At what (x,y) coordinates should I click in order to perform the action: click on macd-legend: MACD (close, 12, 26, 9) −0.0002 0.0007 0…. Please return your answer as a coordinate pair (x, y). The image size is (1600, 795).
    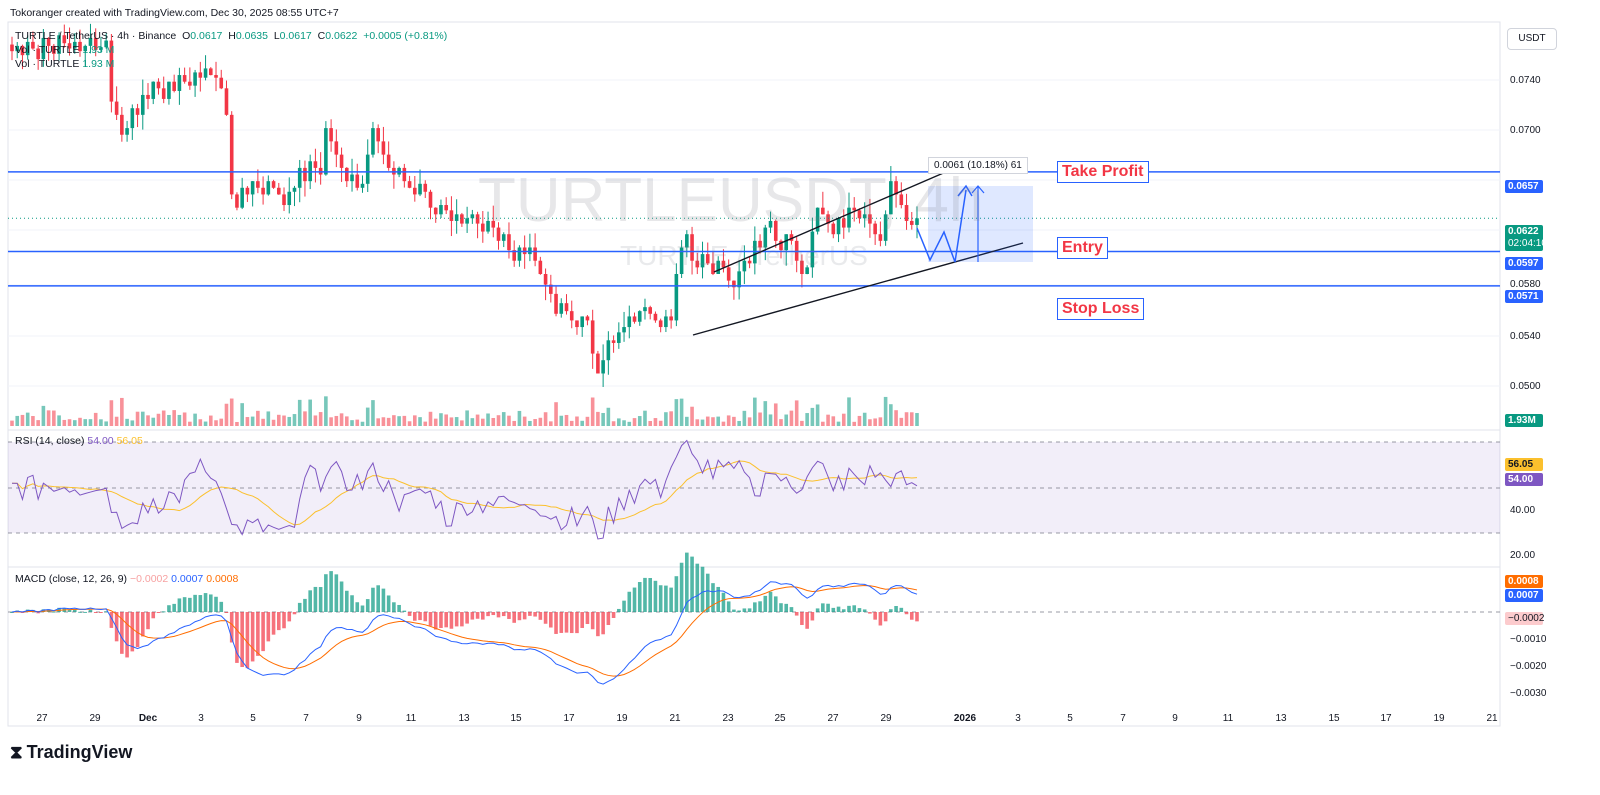
    Looking at the image, I should click on (126, 579).